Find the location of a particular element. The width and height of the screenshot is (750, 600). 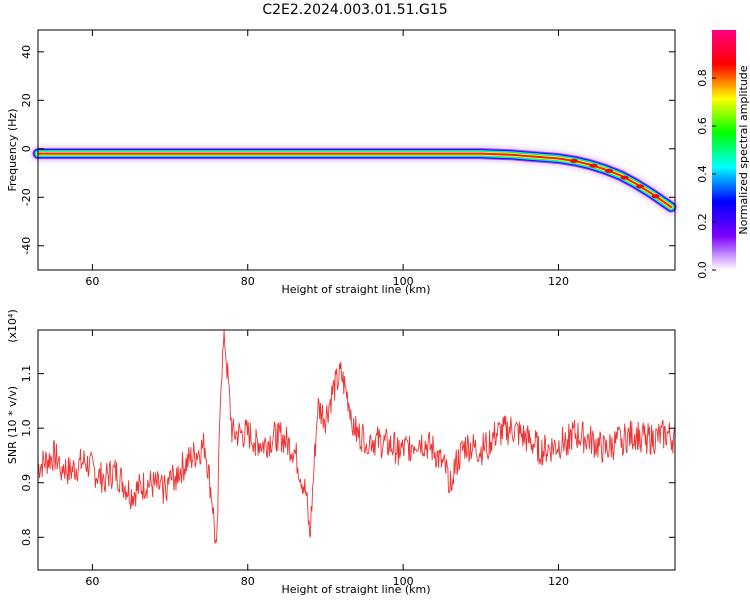

spectrogram-y-tick-label: -40 is located at coordinates (26, 246).